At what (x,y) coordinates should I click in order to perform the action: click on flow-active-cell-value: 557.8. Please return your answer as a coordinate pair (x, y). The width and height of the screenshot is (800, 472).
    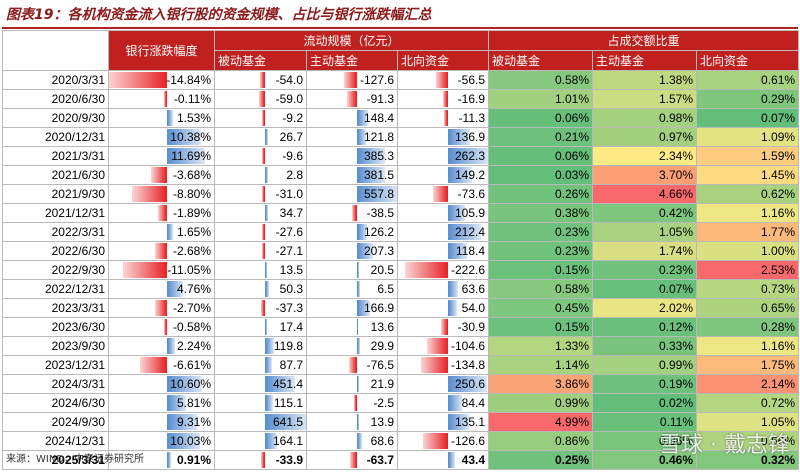
    Looking at the image, I should click on (378, 194).